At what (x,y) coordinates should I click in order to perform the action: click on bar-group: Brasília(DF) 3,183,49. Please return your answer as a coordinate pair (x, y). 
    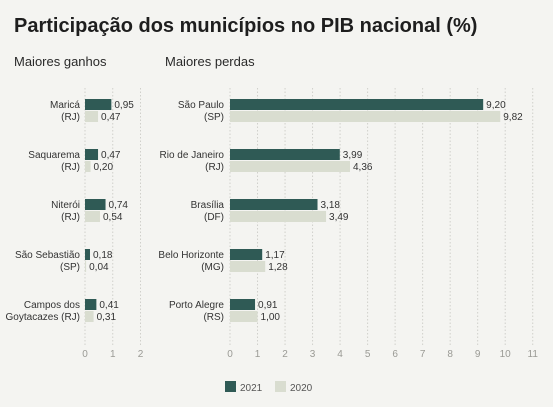
    Looking at the image, I should click on (270, 211).